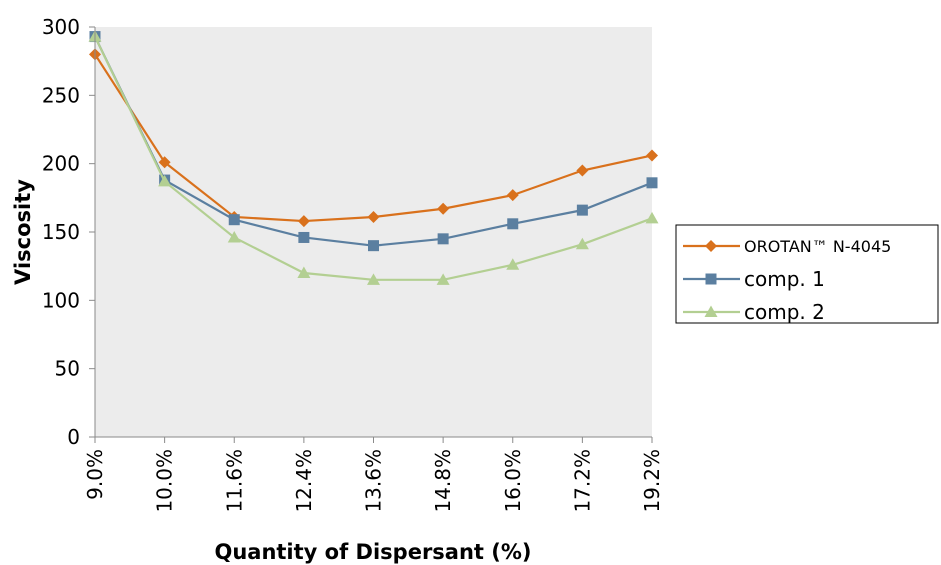 The width and height of the screenshot is (941, 565). I want to click on legend-items: OROTAN™ N-4045 comp. 1 comp. 2, so click(787, 280).